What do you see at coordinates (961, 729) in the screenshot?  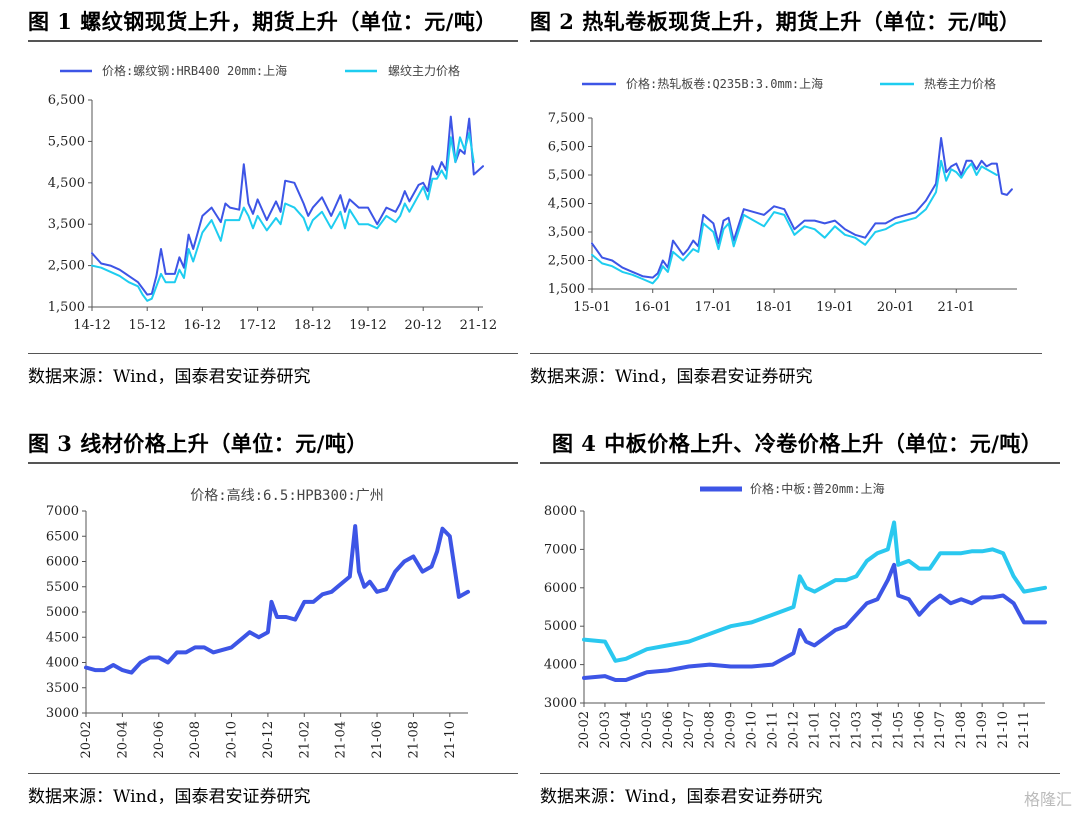 I see `chart-4-x-tick-label: 21-08` at bounding box center [961, 729].